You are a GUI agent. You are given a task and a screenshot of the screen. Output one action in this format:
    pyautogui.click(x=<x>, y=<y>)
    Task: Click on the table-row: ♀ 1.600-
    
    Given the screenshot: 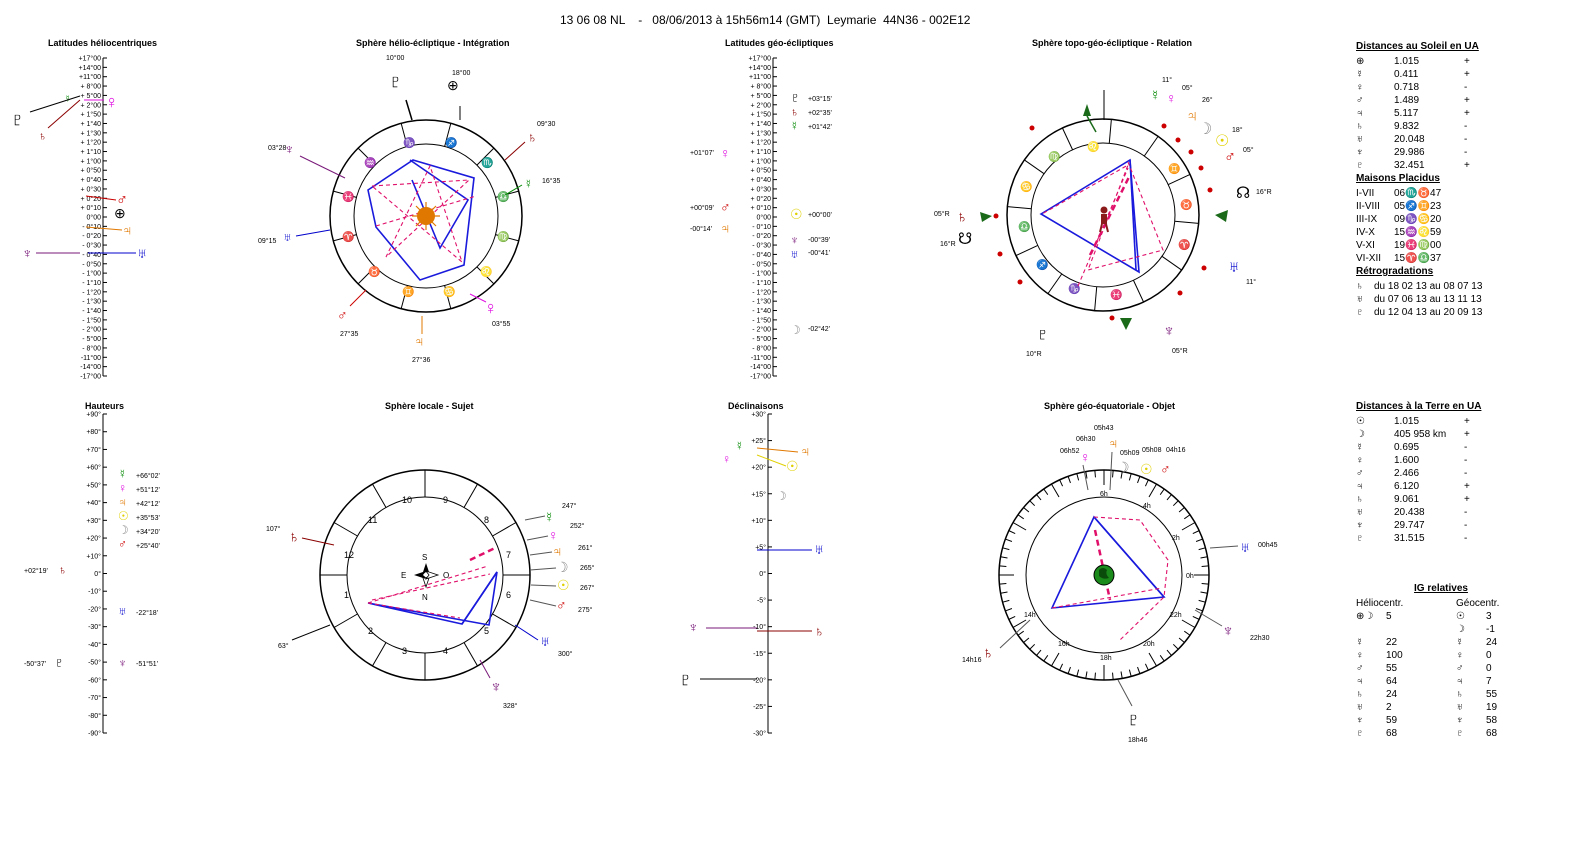 What is the action you would take?
    pyautogui.click(x=1412, y=460)
    